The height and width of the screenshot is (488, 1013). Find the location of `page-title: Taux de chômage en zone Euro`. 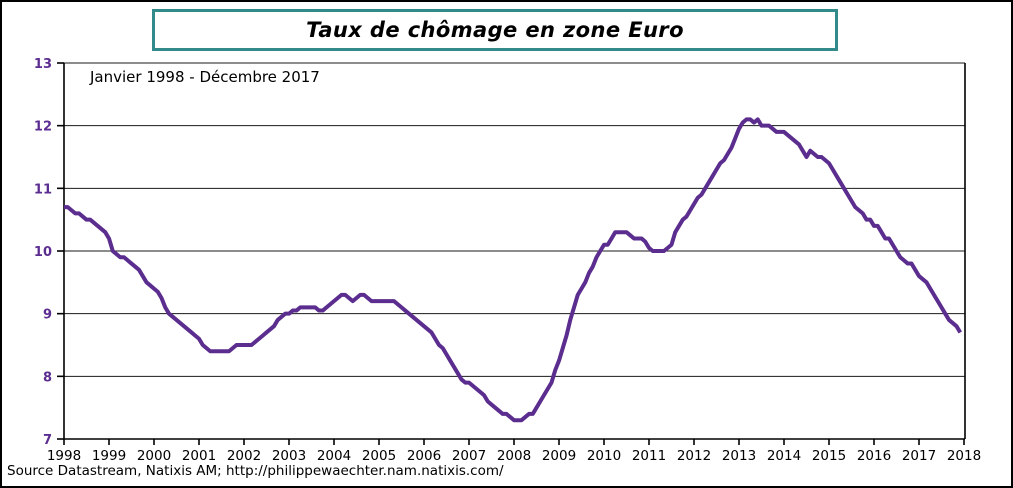

page-title: Taux de chômage en zone Euro is located at coordinates (495, 30).